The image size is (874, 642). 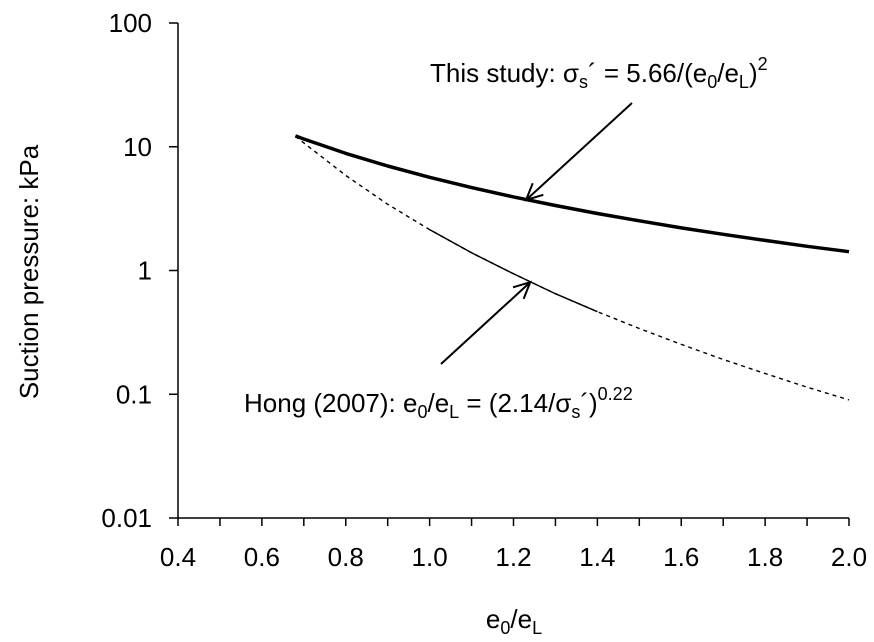 I want to click on y-tick-label: 10, so click(x=137, y=147).